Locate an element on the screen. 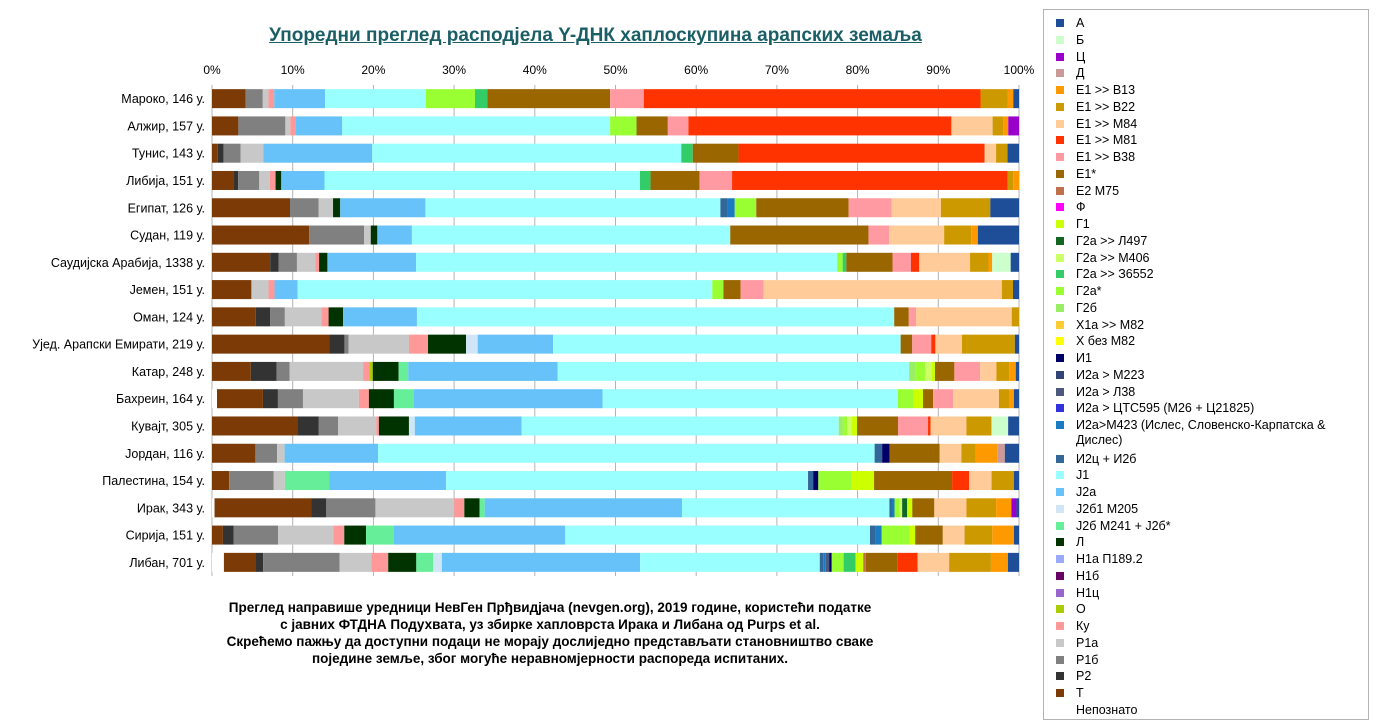  legend-label: Г2б is located at coordinates (1086, 307).